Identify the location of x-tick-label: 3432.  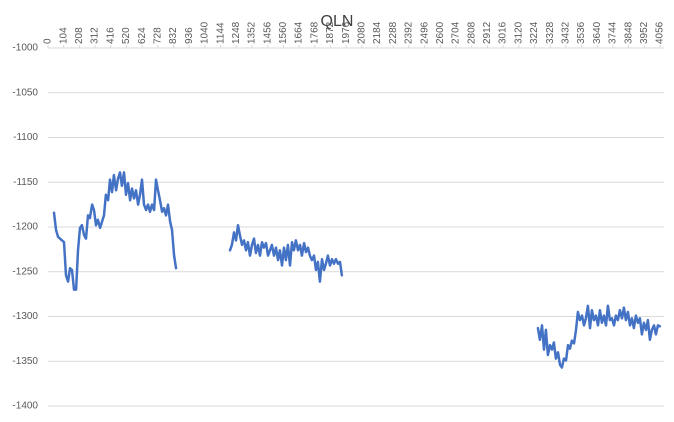
(565, 32).